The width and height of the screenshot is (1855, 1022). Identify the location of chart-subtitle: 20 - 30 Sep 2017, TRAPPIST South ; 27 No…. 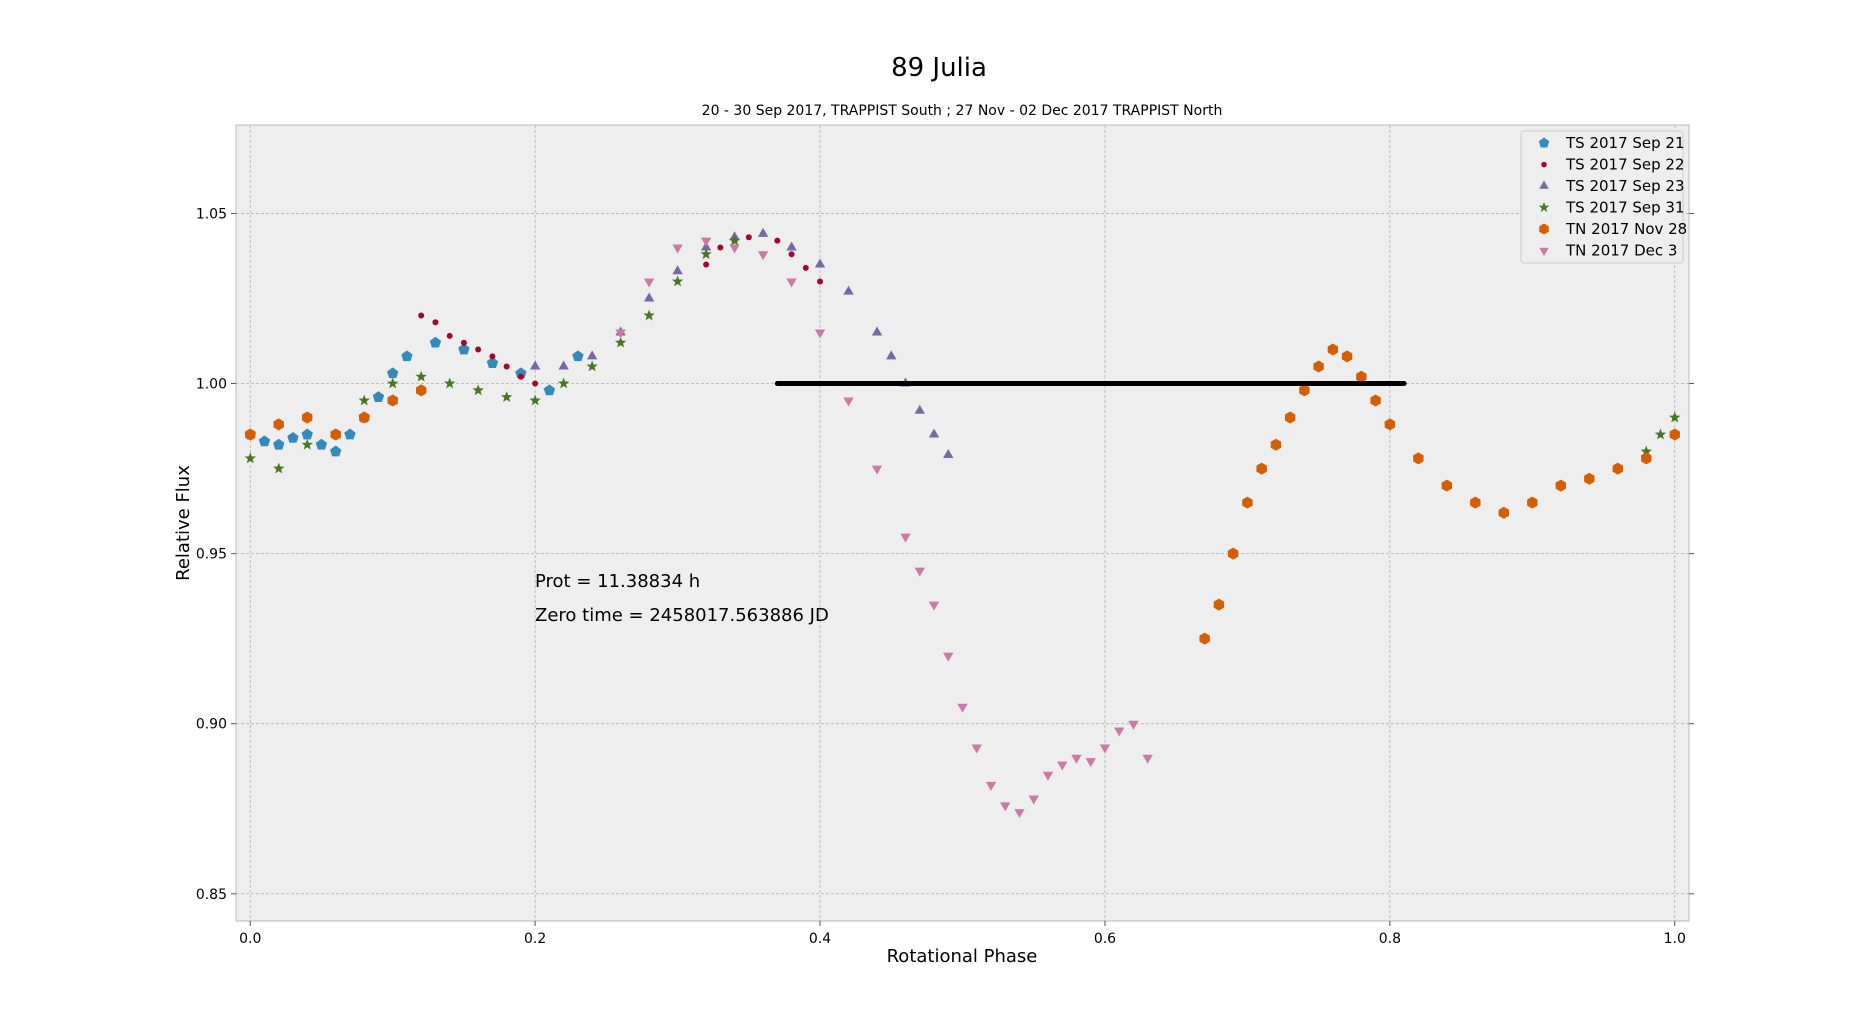
(962, 111).